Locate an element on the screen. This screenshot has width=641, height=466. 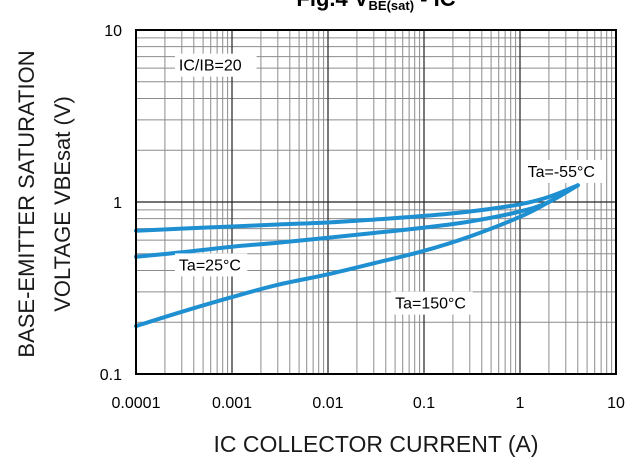
condition-label-box: IC/IB=20 is located at coordinates (215, 65).